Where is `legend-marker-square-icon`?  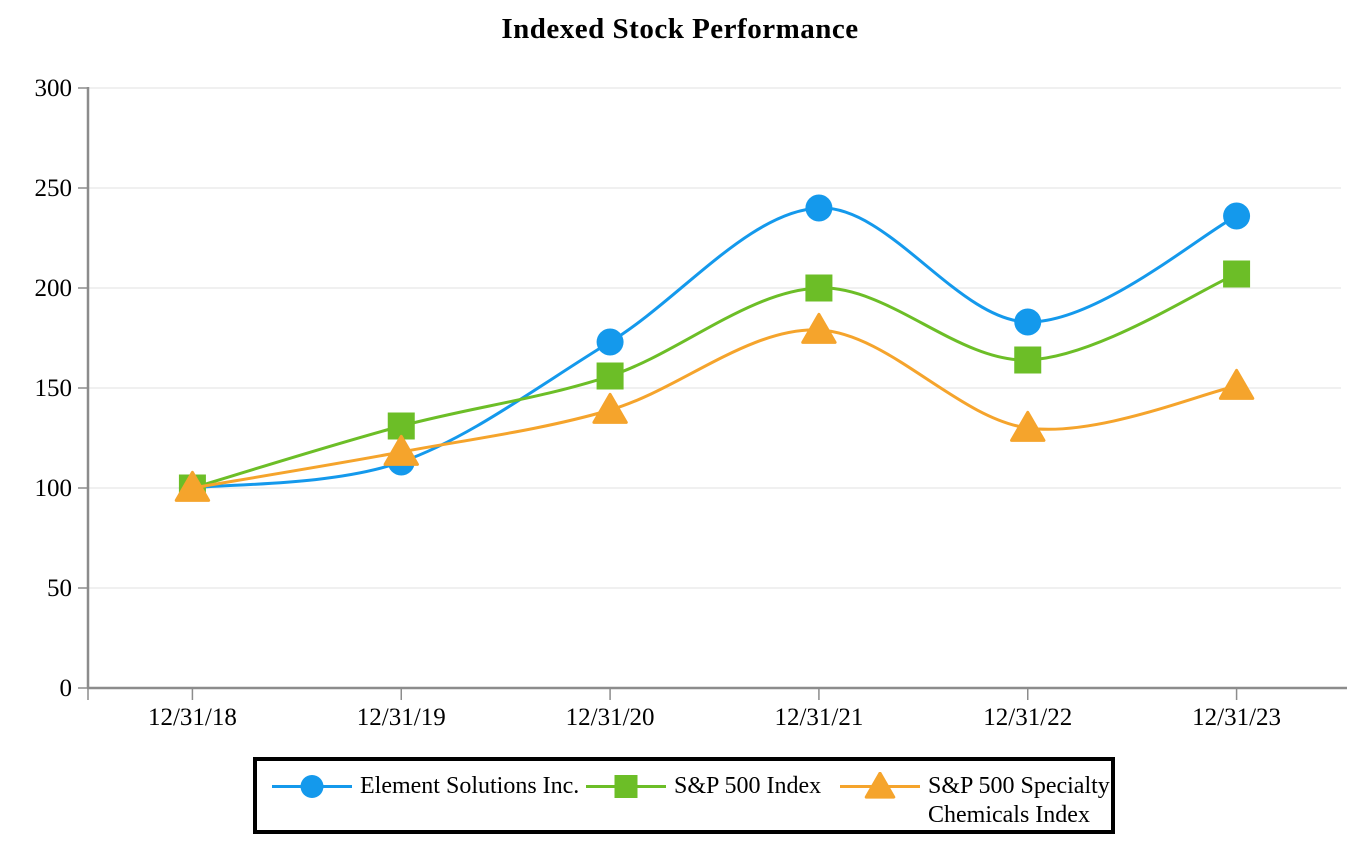
legend-marker-square-icon is located at coordinates (626, 786).